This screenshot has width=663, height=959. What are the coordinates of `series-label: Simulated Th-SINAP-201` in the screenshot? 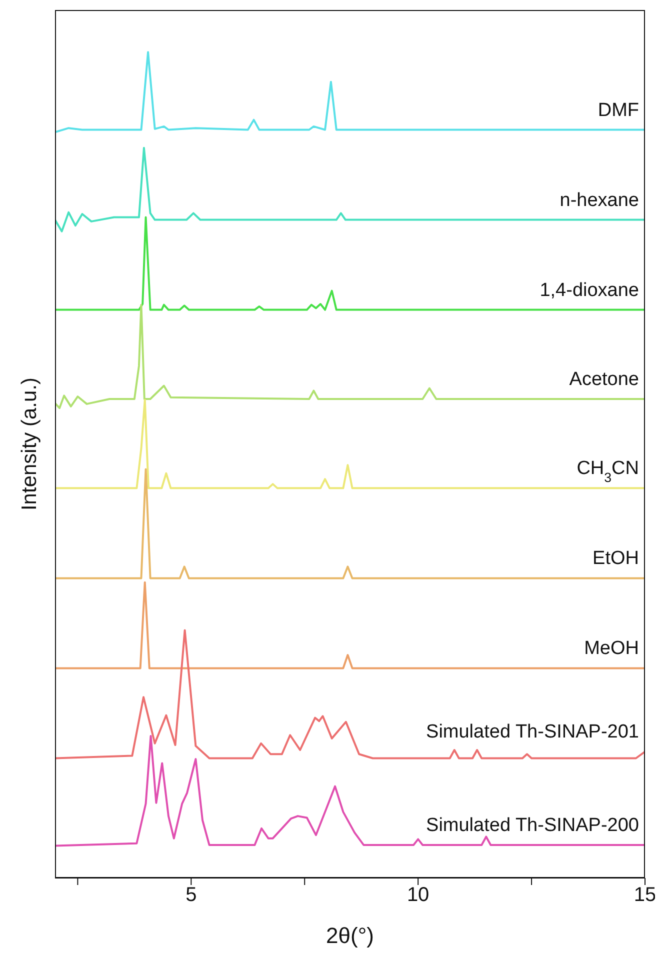 It's located at (532, 732).